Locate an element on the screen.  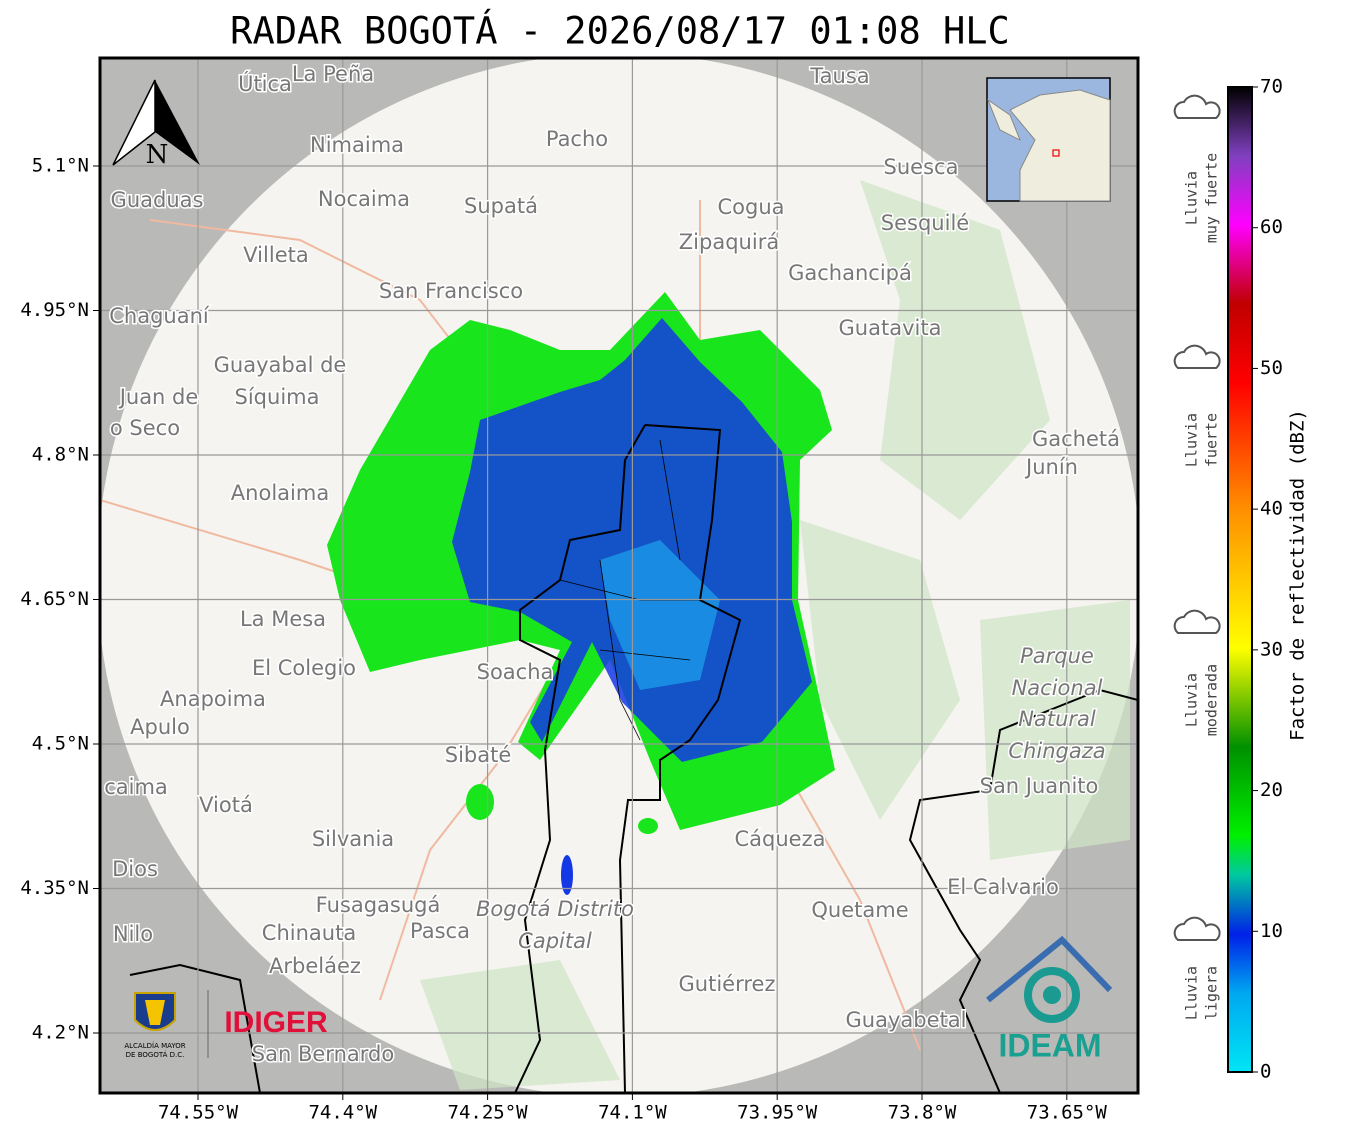
place-label: Villeta is located at coordinates (275, 255).